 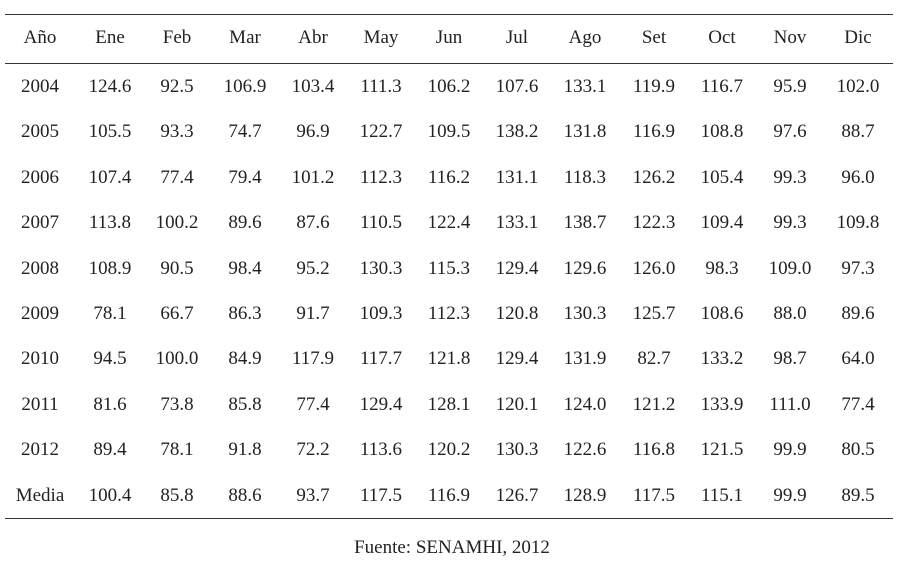 I want to click on table-cell: 89.5, so click(x=858, y=495).